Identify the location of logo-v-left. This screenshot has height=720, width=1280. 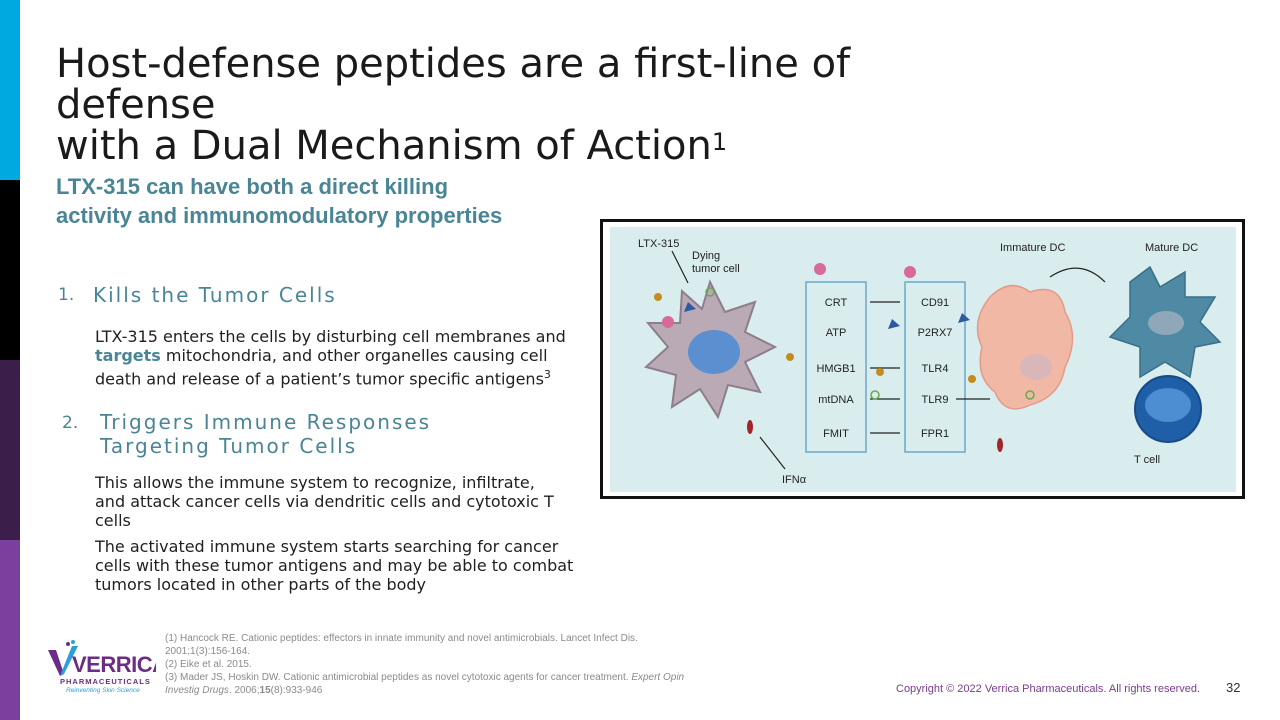
(56, 663).